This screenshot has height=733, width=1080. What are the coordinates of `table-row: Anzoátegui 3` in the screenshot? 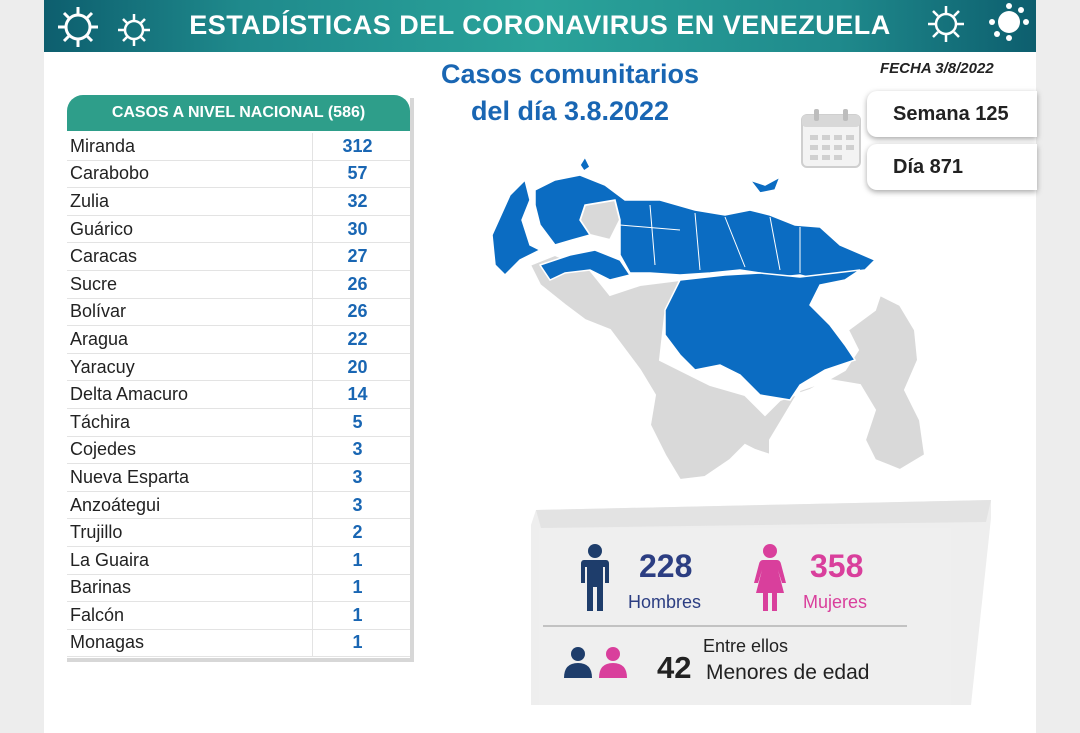 It's located at (238, 505).